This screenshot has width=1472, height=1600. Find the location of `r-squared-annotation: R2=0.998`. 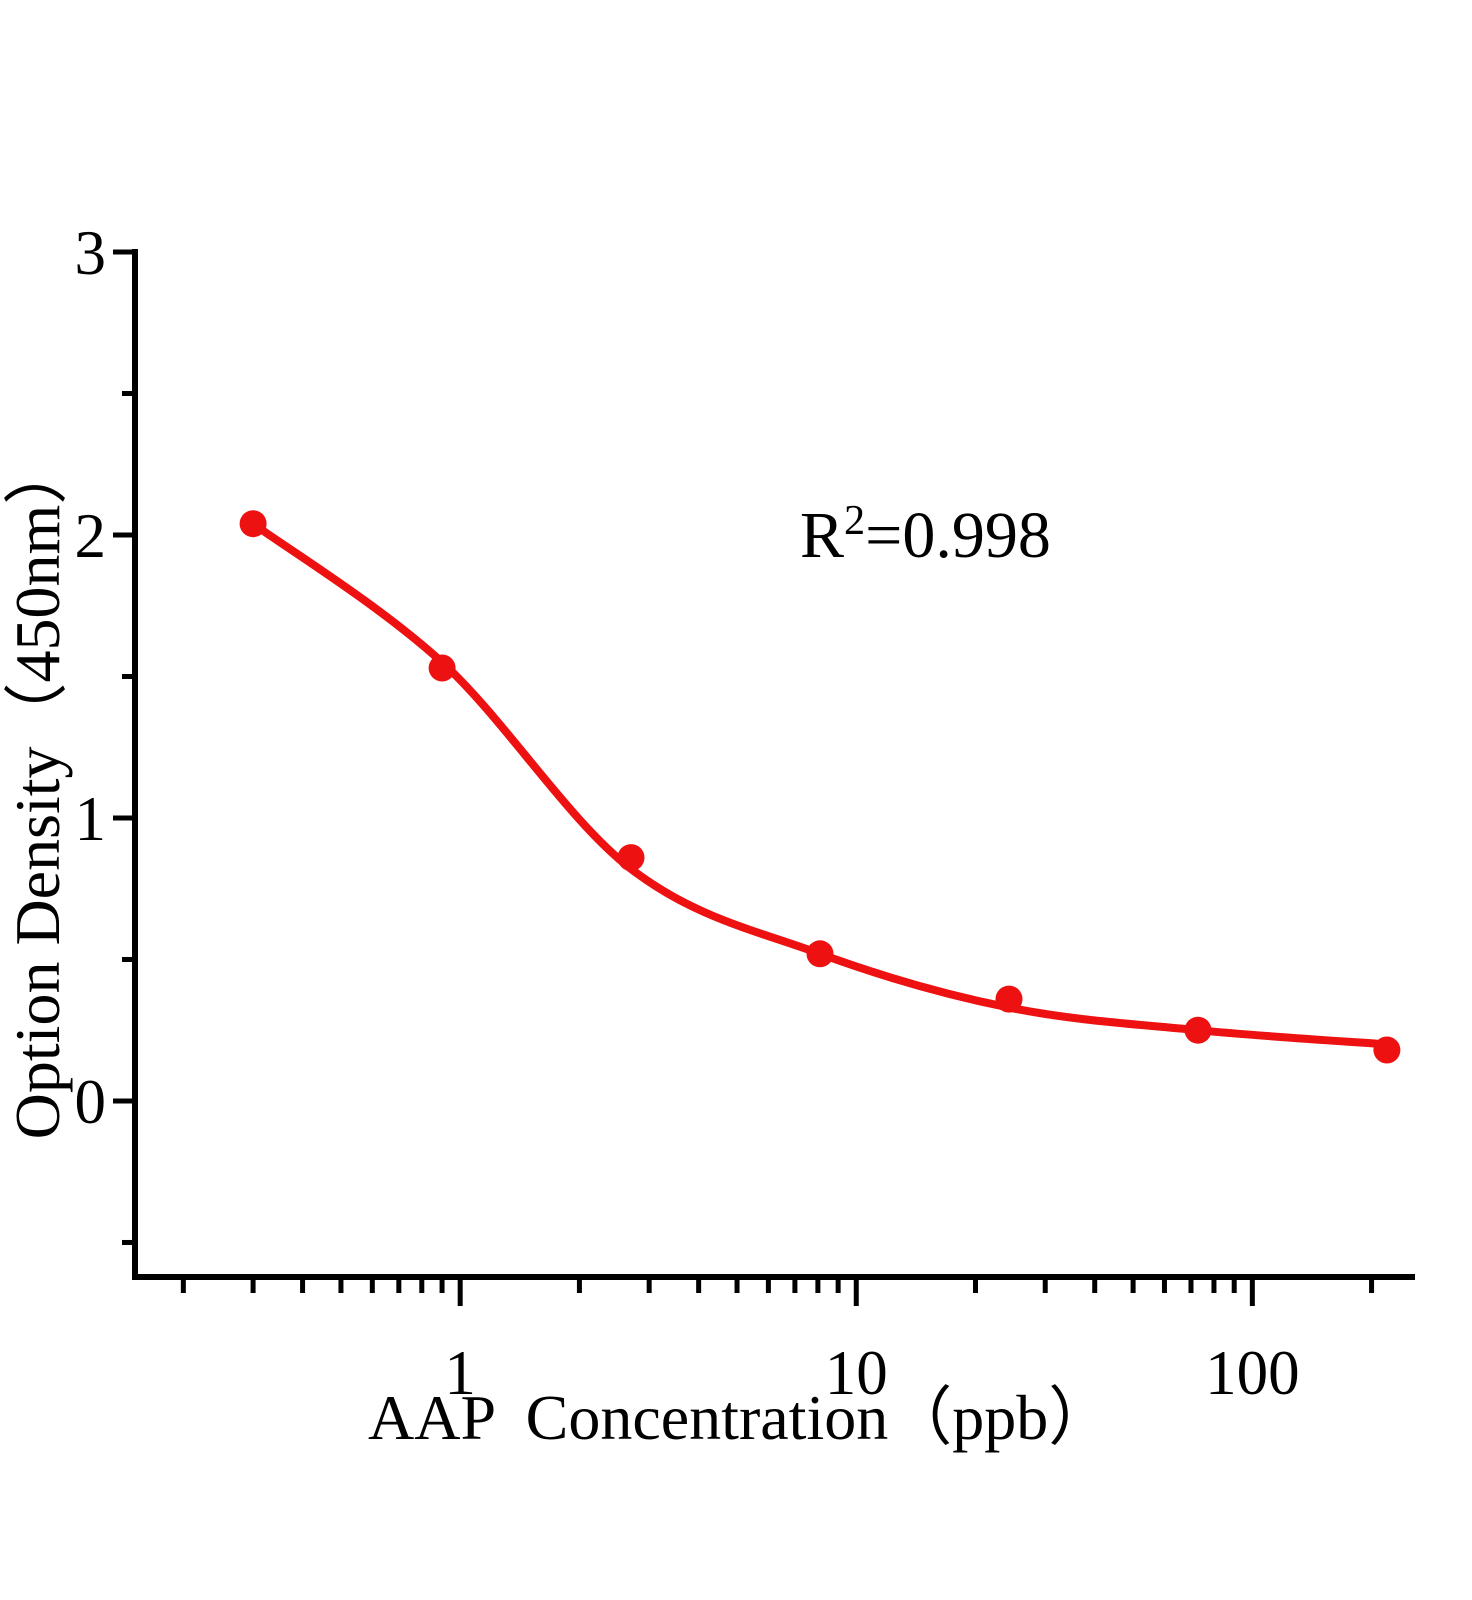

r-squared-annotation: R2=0.998 is located at coordinates (925, 535).